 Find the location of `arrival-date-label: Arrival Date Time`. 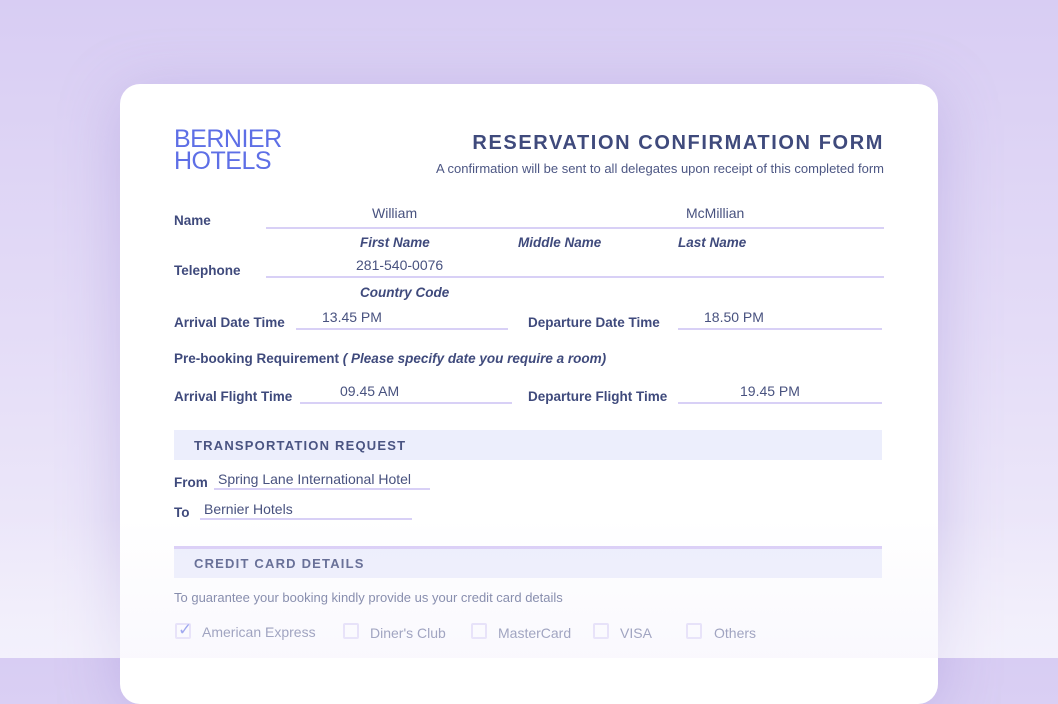

arrival-date-label: Arrival Date Time is located at coordinates (229, 322).